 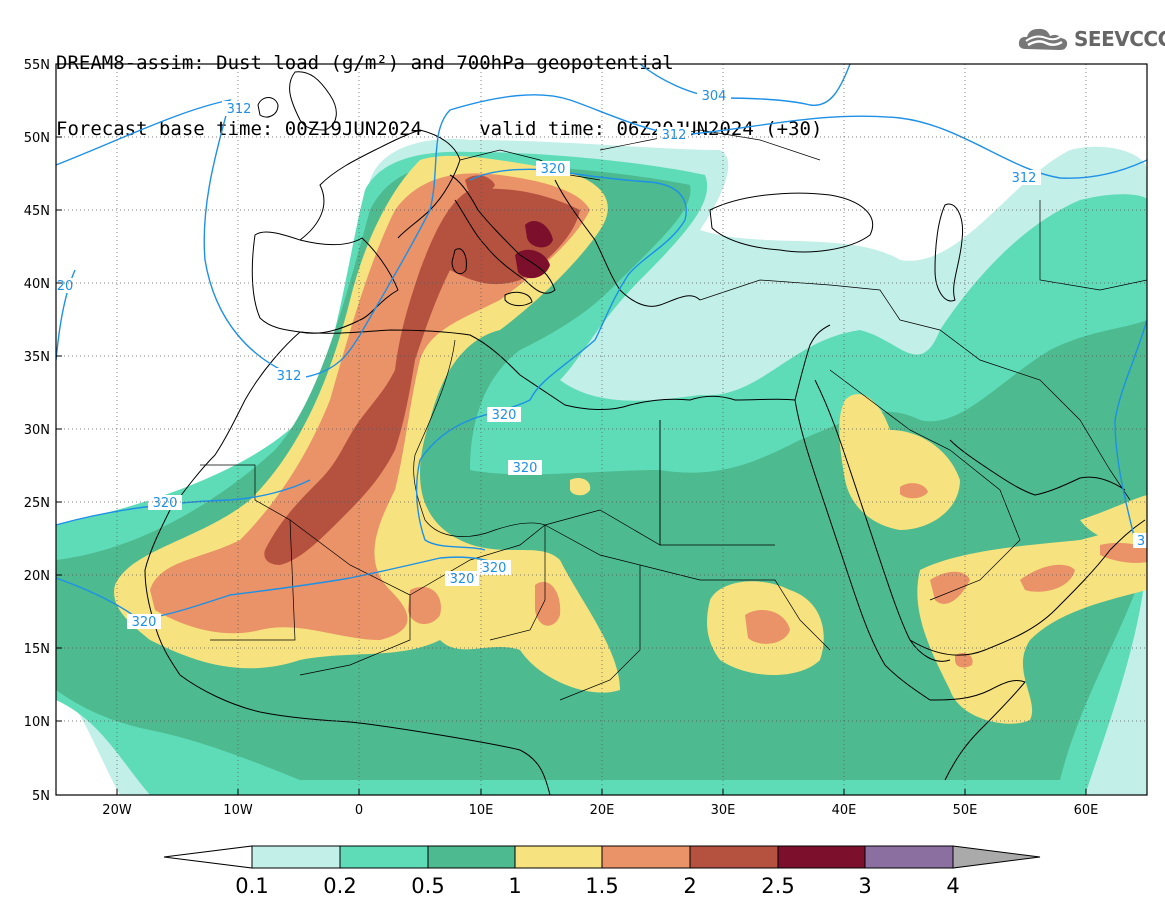 I want to click on colorbar-tick-label: 1, so click(x=514, y=886).